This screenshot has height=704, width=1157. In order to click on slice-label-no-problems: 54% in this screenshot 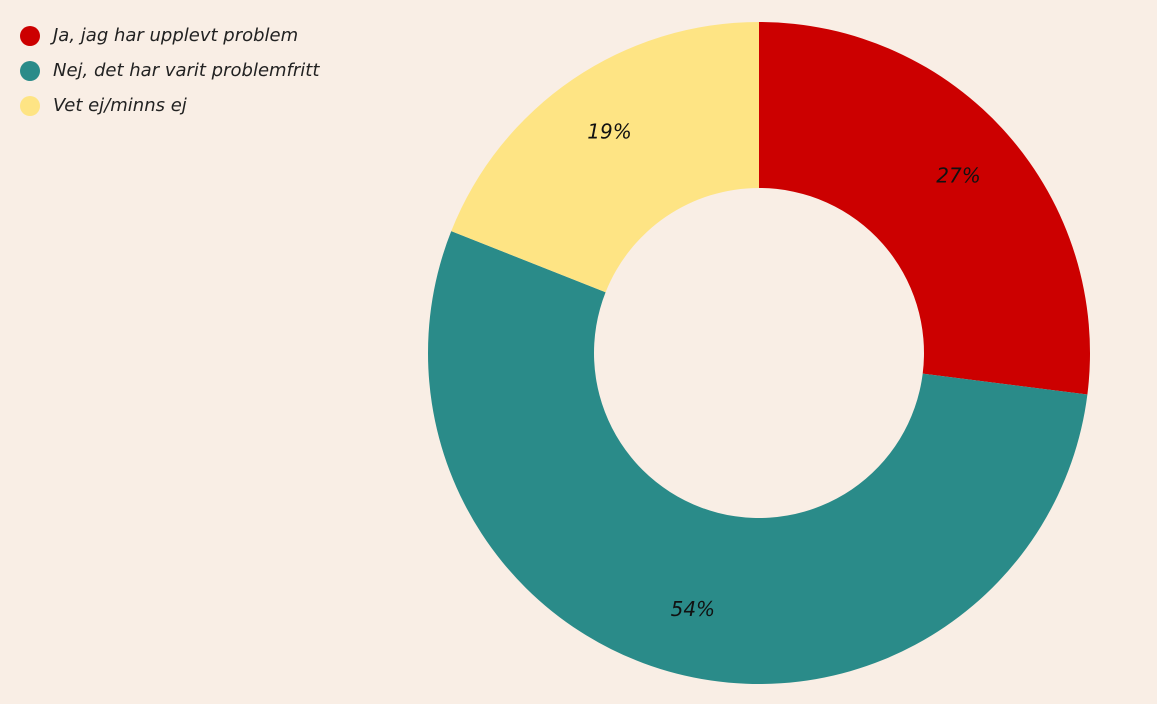, I will do `click(693, 609)`.